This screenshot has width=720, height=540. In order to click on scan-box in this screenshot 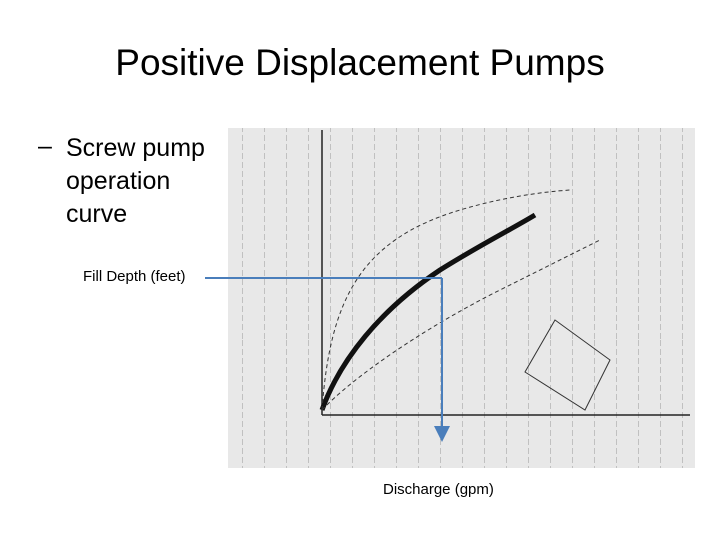, I will do `click(567, 365)`.